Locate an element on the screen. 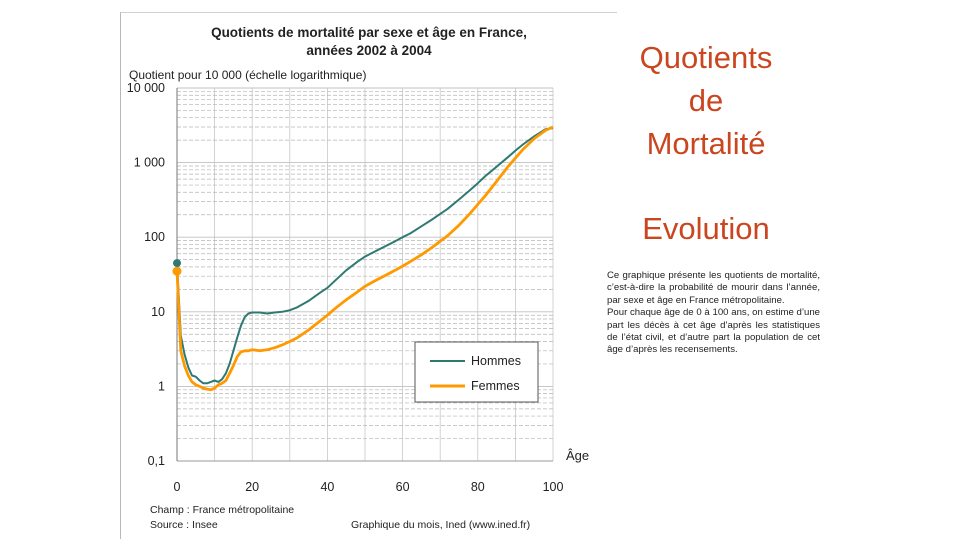 This screenshot has width=960, height=540. x-tick-label: 20 is located at coordinates (252, 487).